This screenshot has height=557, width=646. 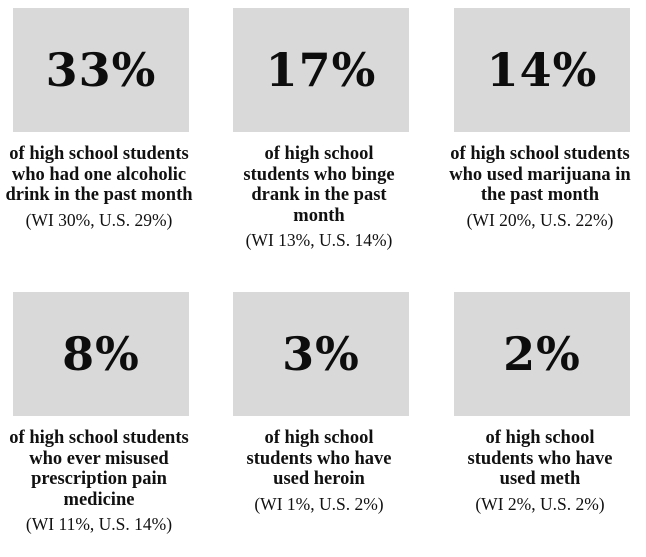 I want to click on stat-comparison: (WI 1%, U.S. 2%), so click(x=319, y=503).